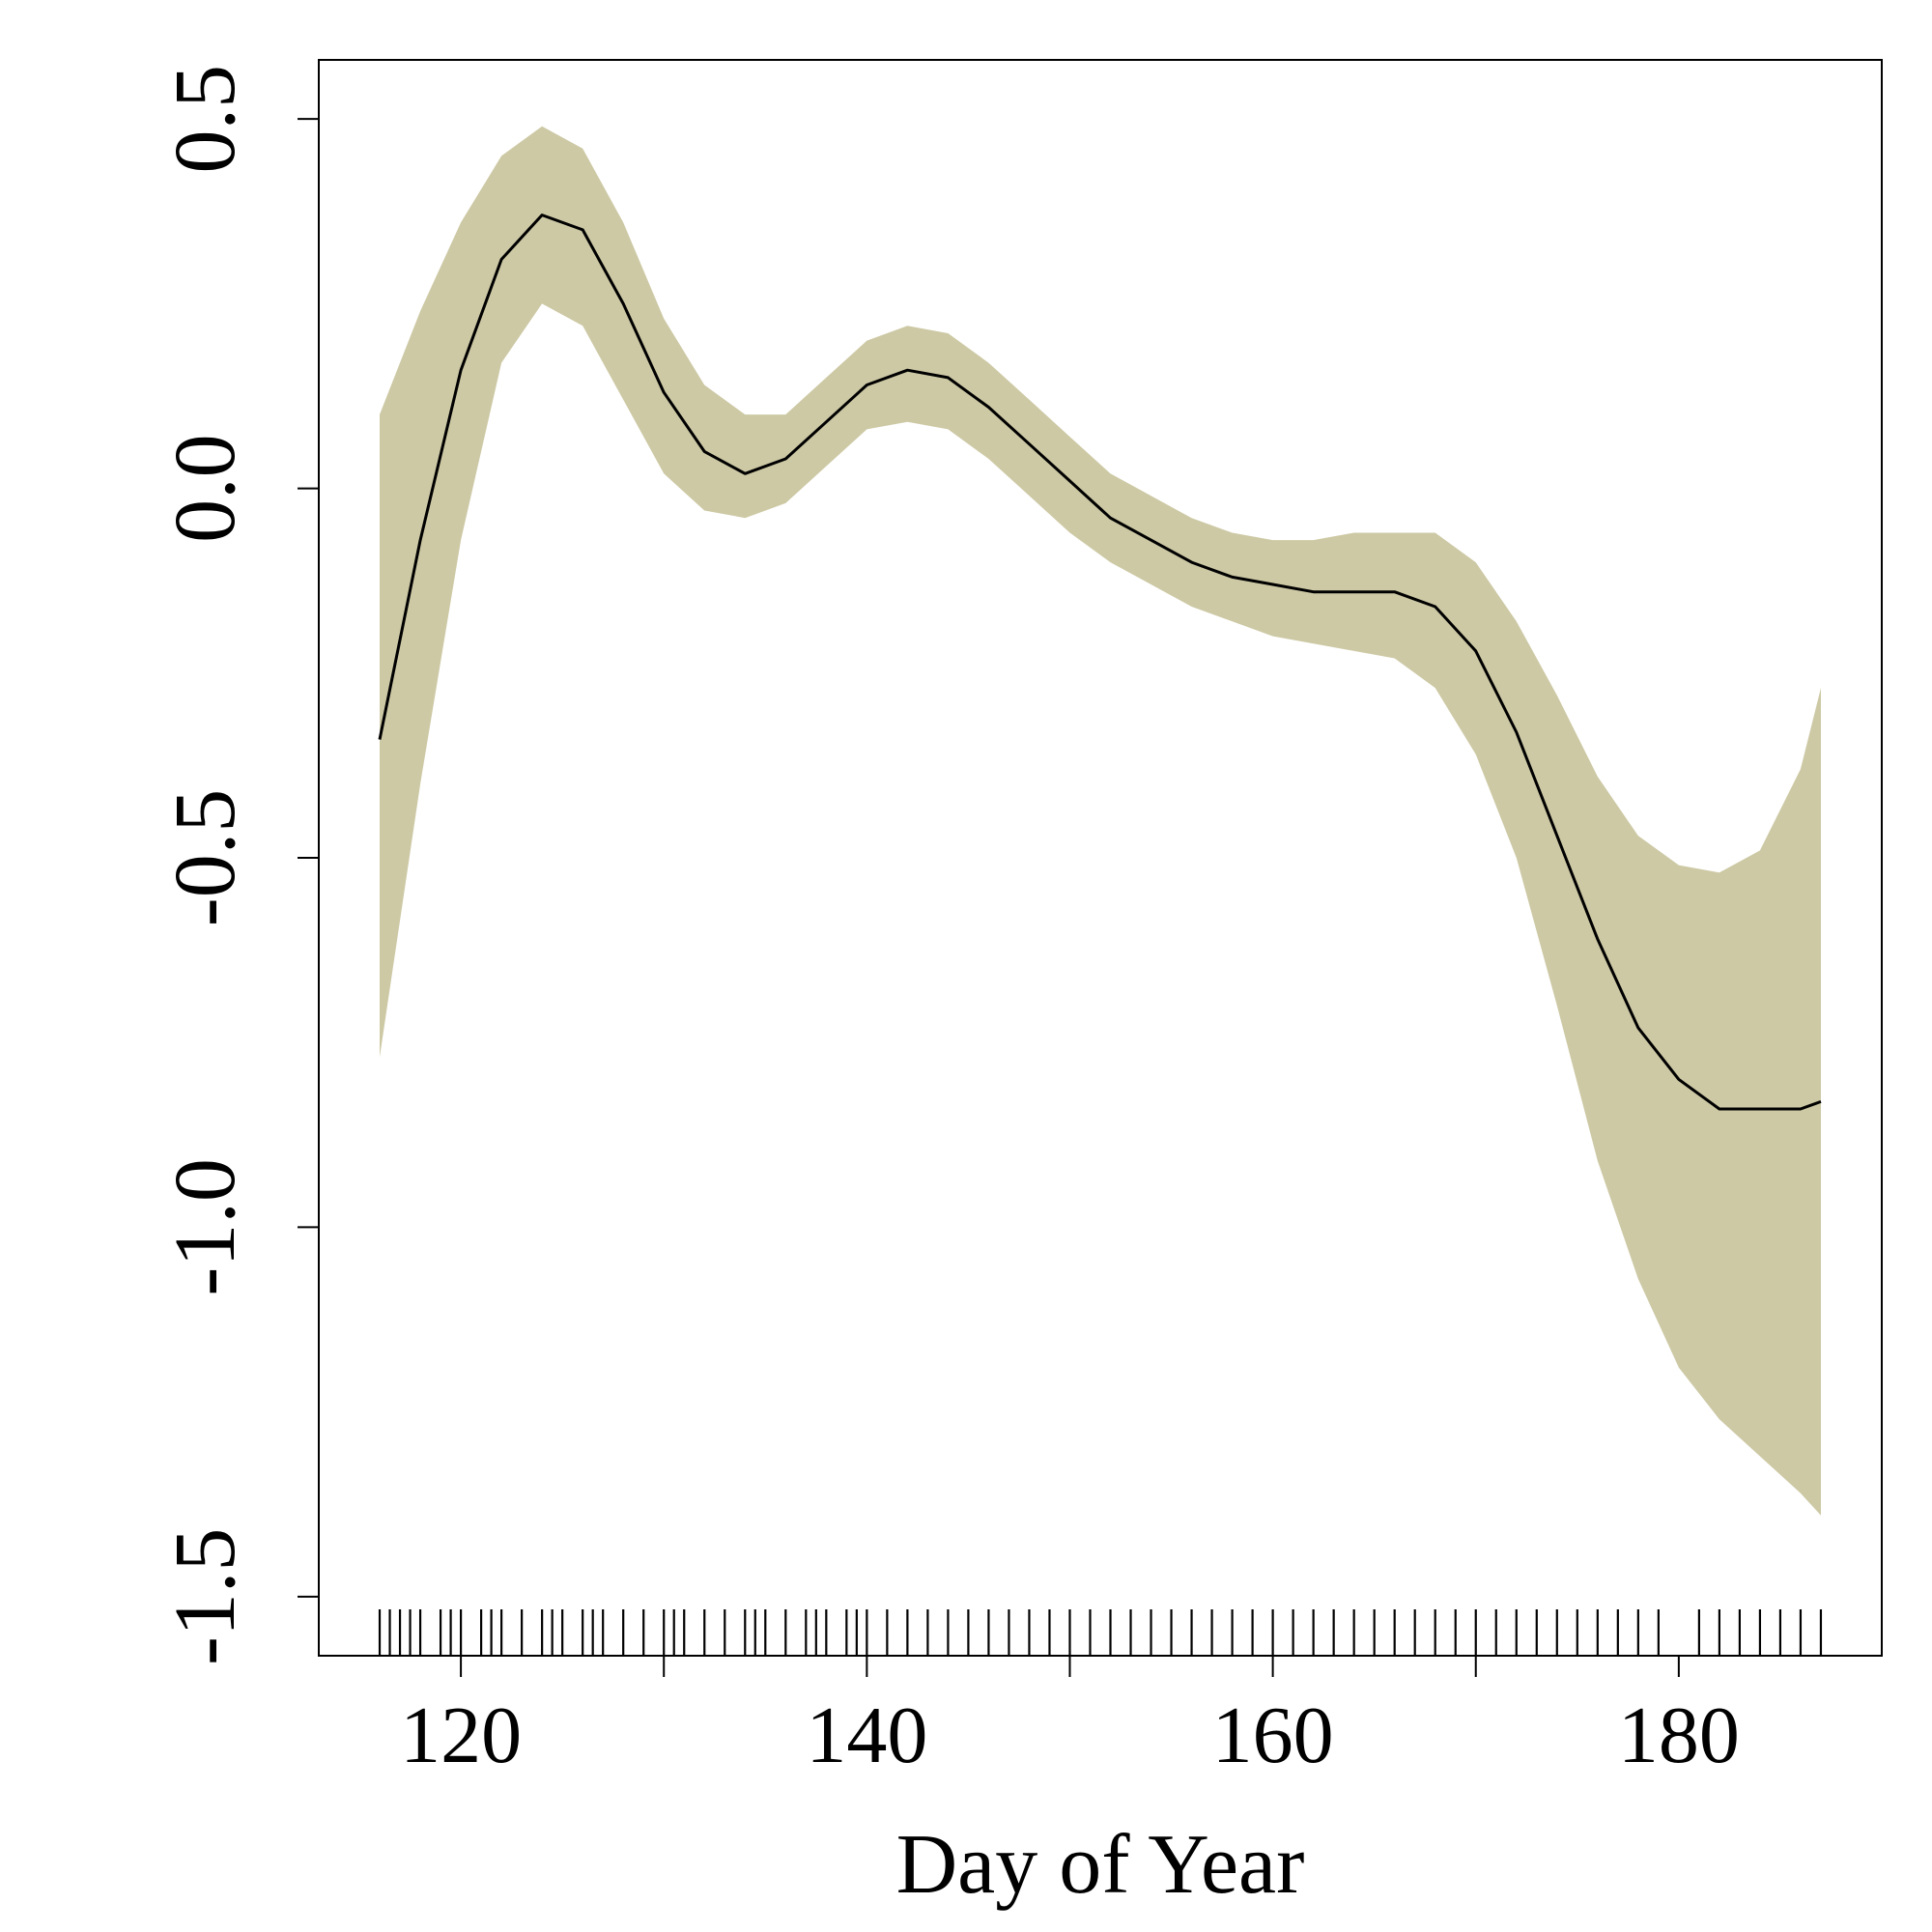 The height and width of the screenshot is (1932, 1932). What do you see at coordinates (1273, 1735) in the screenshot?
I see `x-tick-label: 160` at bounding box center [1273, 1735].